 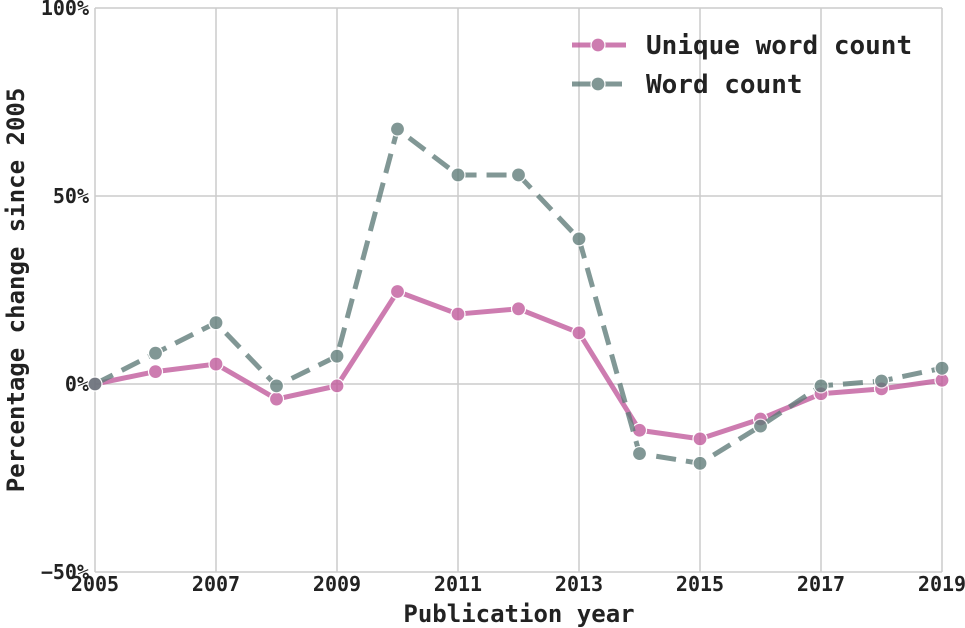 I want to click on legend-label: Unique word count, so click(x=779, y=46).